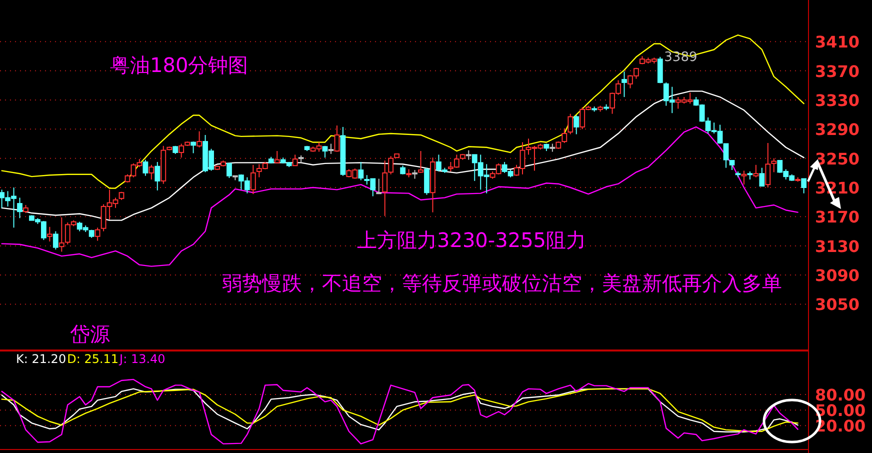 This screenshot has width=872, height=453. I want to click on y-tick-label: 3290, so click(837, 130).